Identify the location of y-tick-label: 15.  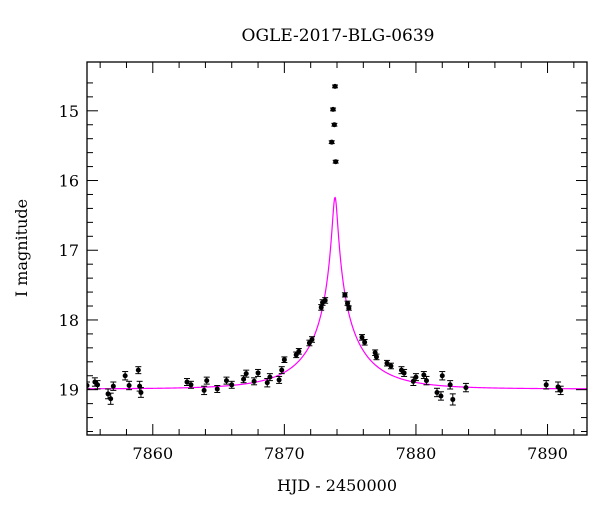
(69, 111).